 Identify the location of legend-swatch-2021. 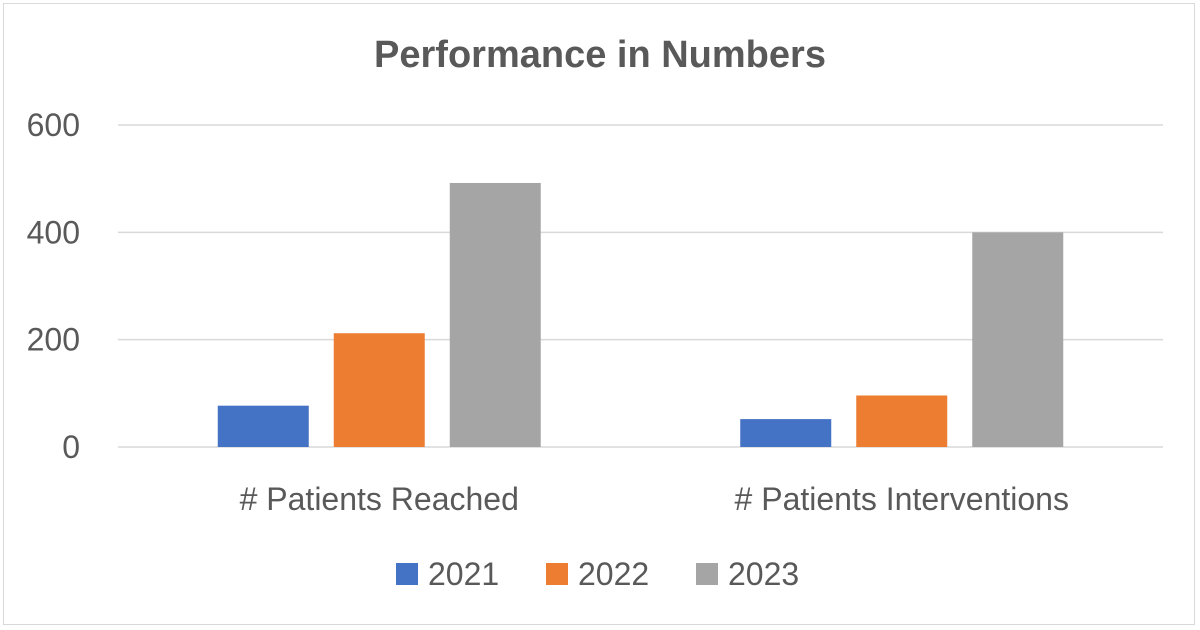
(407, 574).